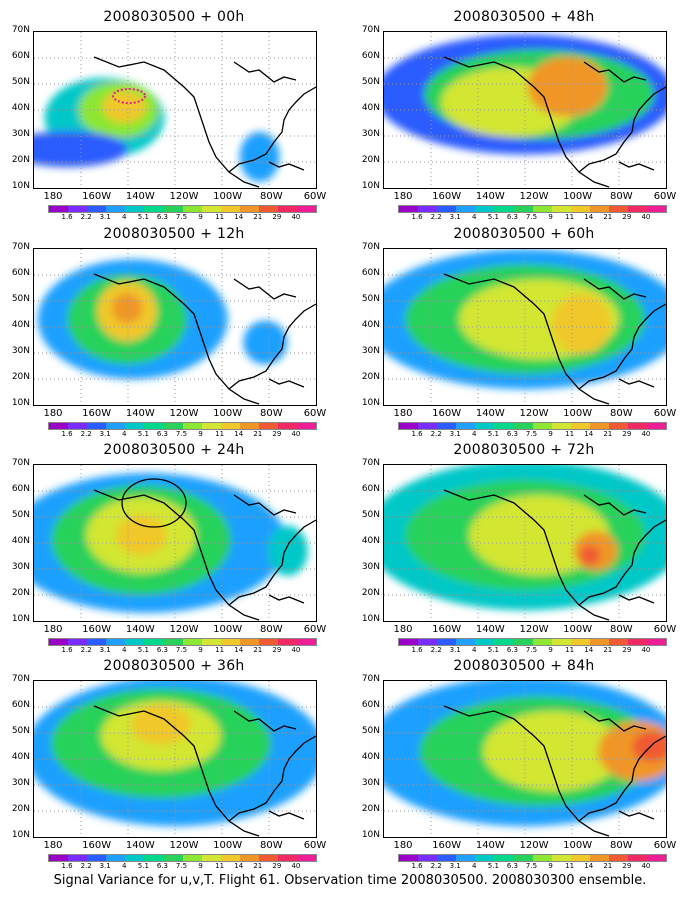 The height and width of the screenshot is (900, 700). What do you see at coordinates (621, 845) in the screenshot?
I see `longitude-label: 80W` at bounding box center [621, 845].